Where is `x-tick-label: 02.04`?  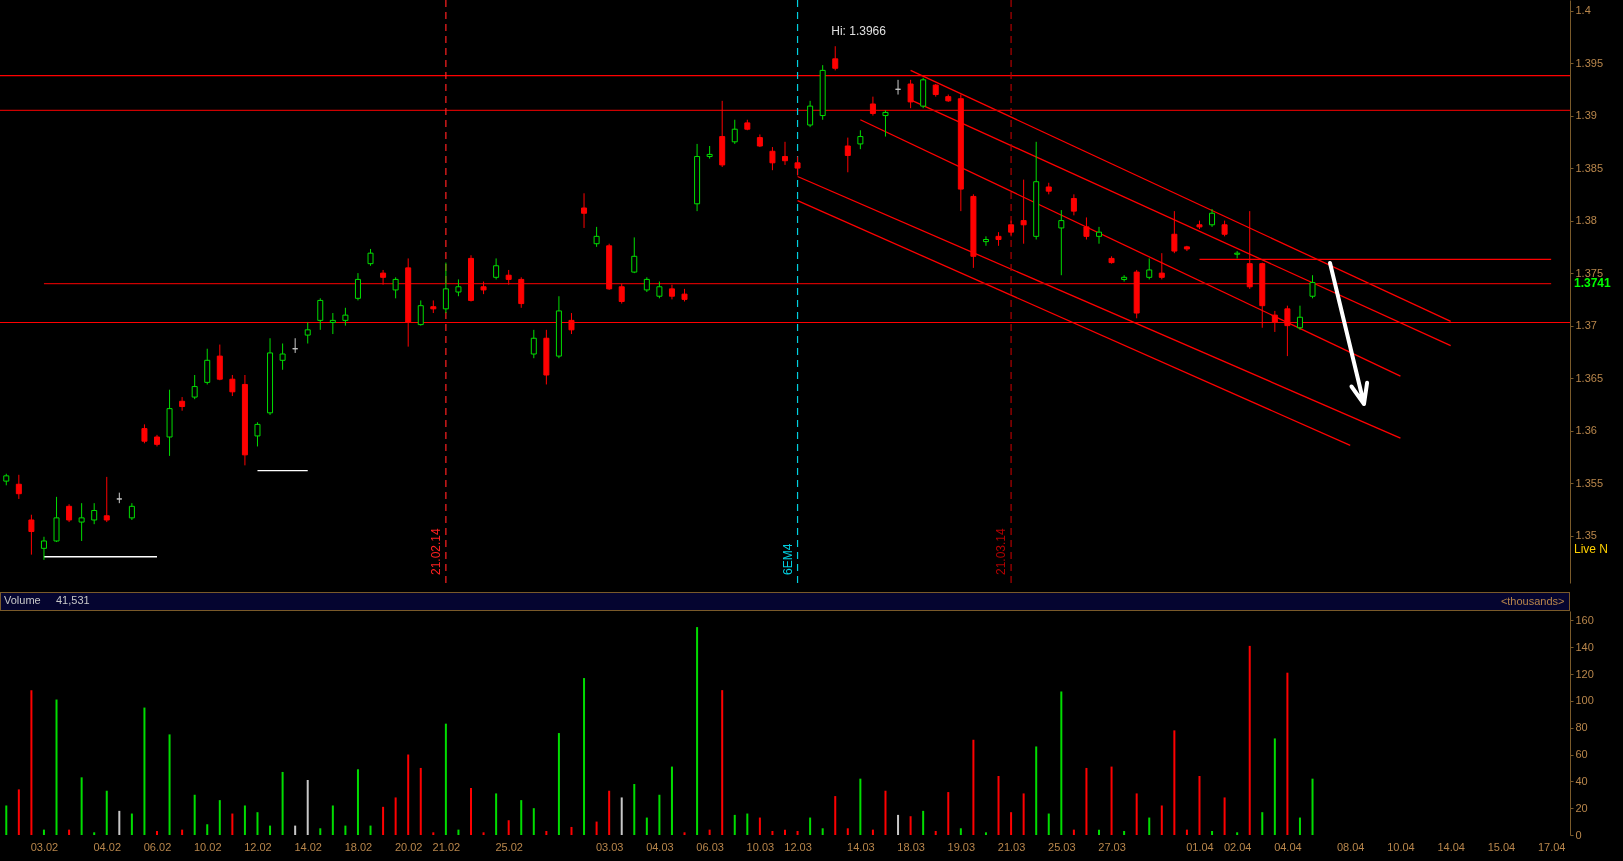
x-tick-label: 02.04 is located at coordinates (1237, 846).